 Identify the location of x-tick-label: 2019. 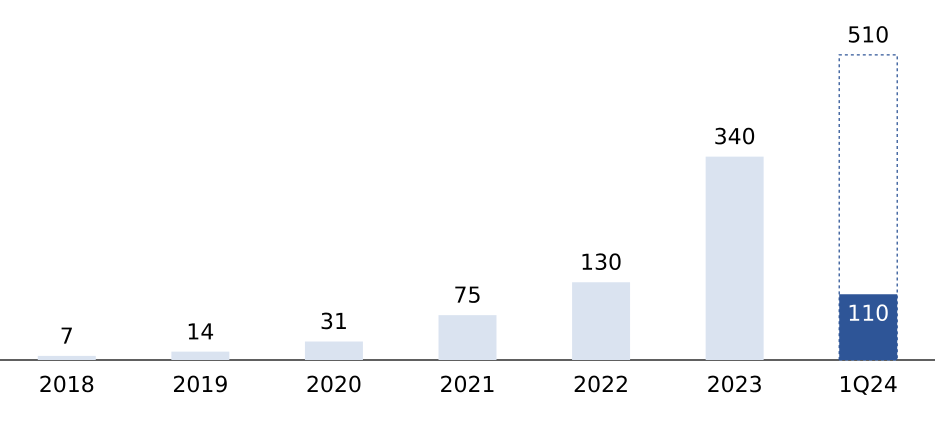
(200, 384).